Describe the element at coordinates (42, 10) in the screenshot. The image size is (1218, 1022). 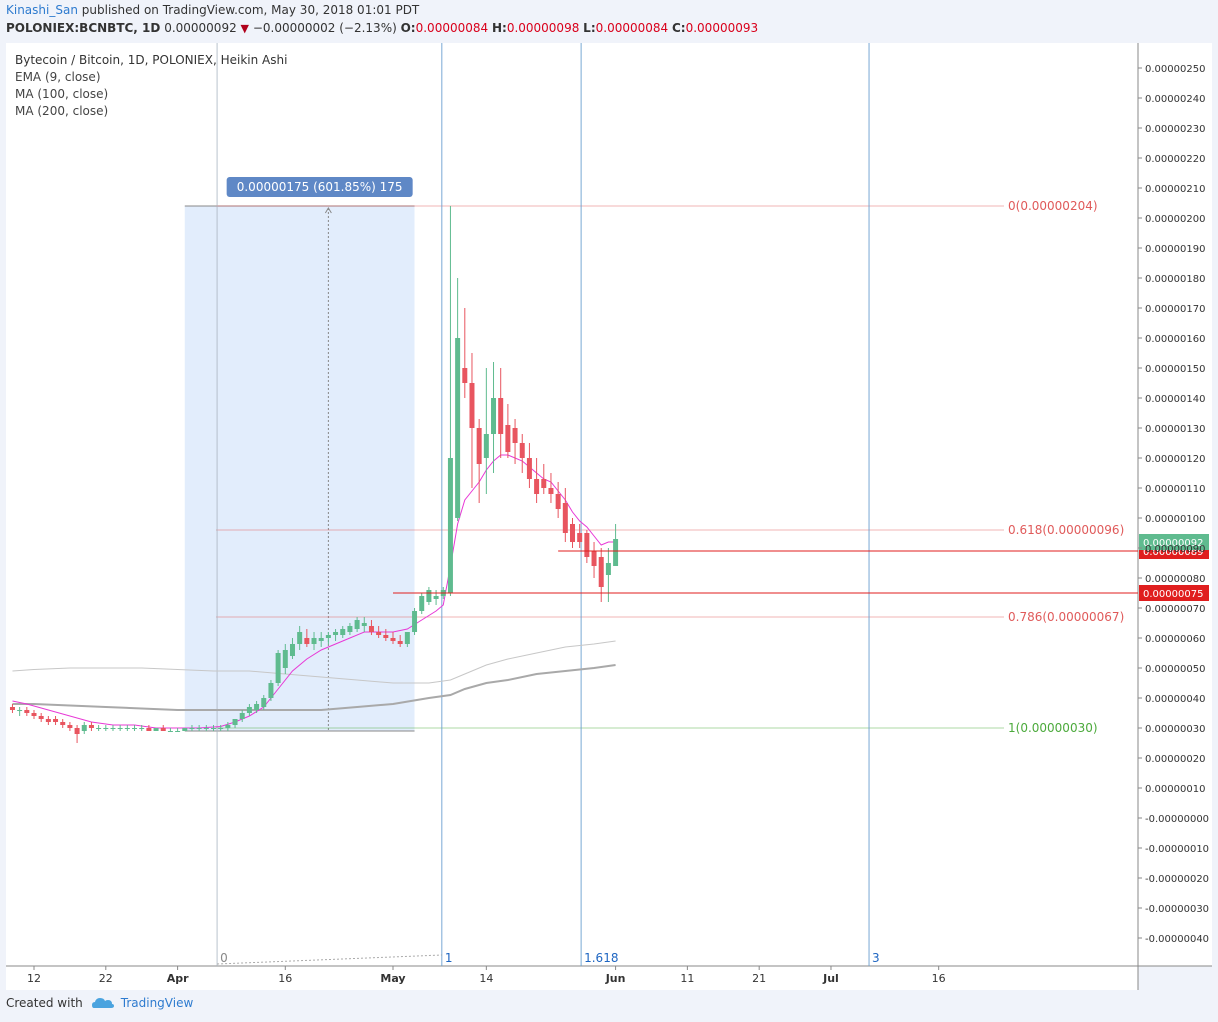
I see `author-link: Kinashi_San` at that location.